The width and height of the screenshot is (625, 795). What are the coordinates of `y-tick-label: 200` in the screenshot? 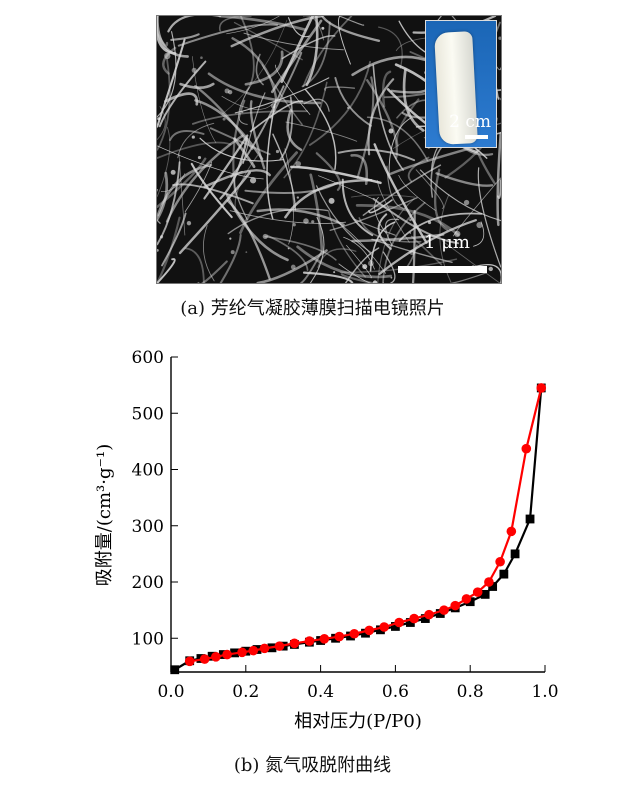 It's located at (148, 583).